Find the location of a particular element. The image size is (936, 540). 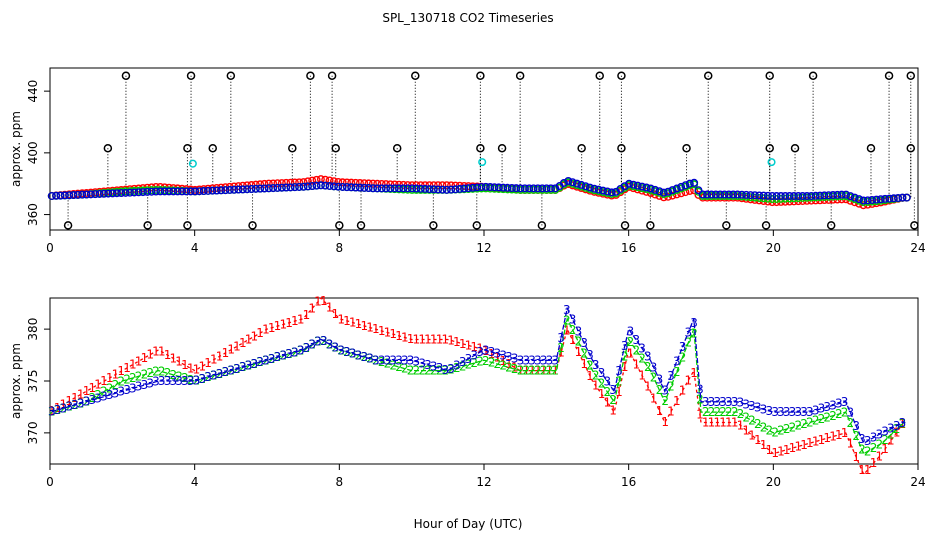

bottom-series-3-marker-43: 3 is located at coordinates (301, 351).